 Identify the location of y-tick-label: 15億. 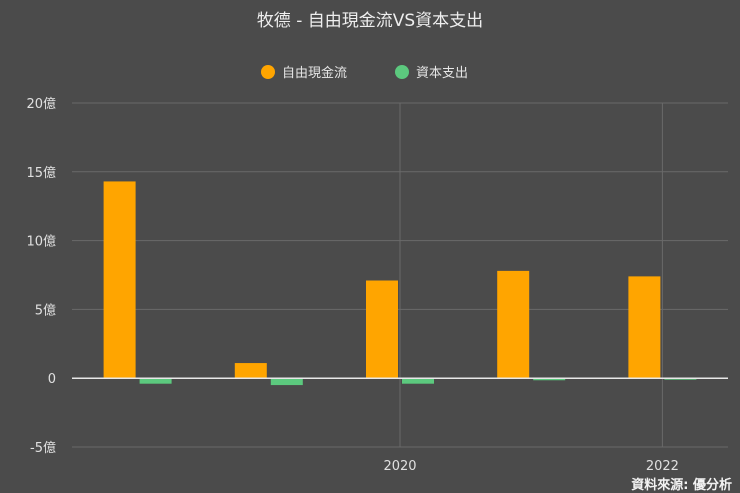
(41, 173).